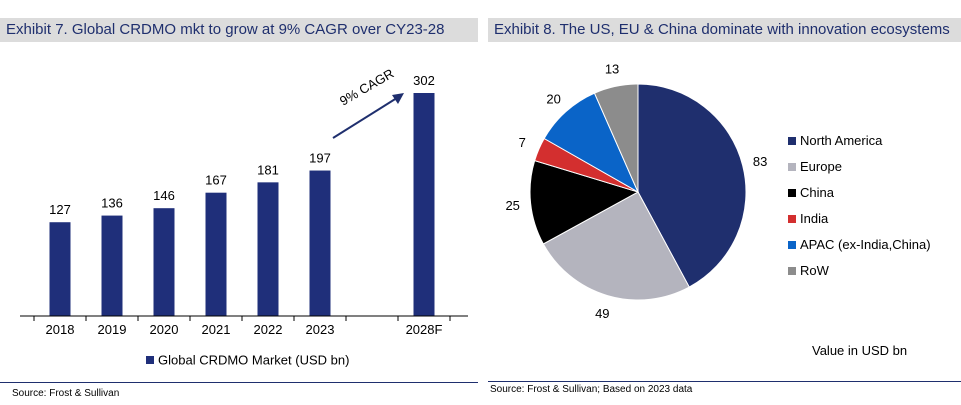 This screenshot has width=961, height=405. I want to click on exhibit-8-bottom-rule, so click(724, 381).